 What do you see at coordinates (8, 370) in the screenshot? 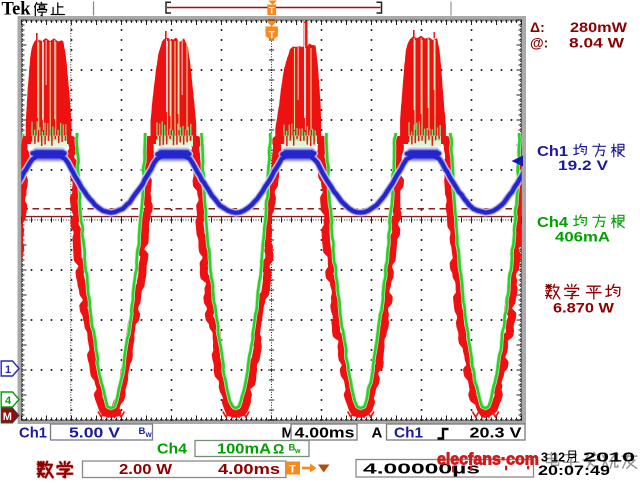
I see `svg-text: 1` at bounding box center [8, 370].